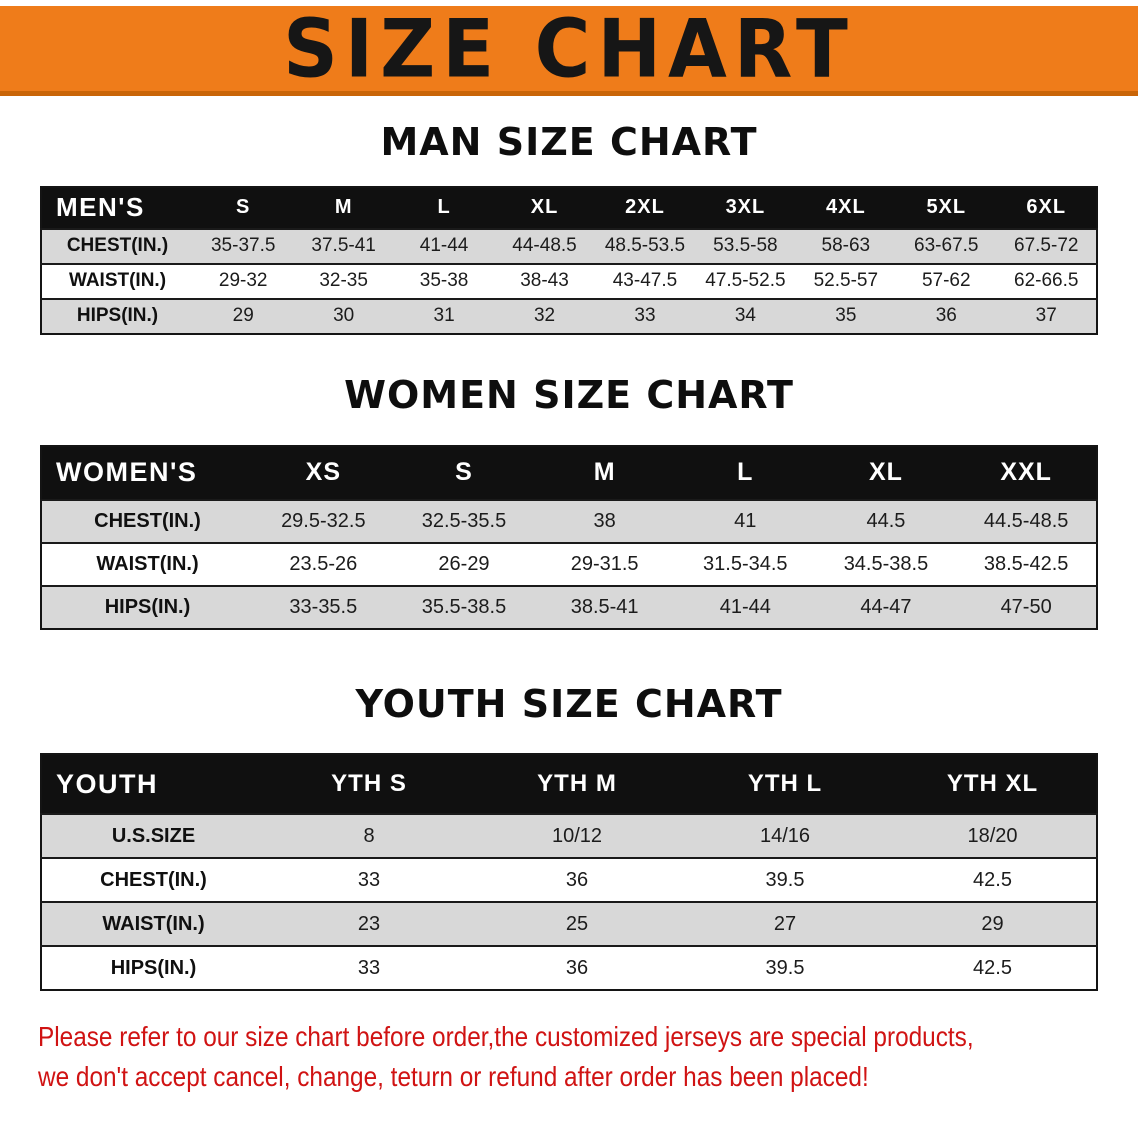 The width and height of the screenshot is (1138, 1132). Describe the element at coordinates (604, 606) in the screenshot. I see `measurement-value: 38.5-41` at that location.